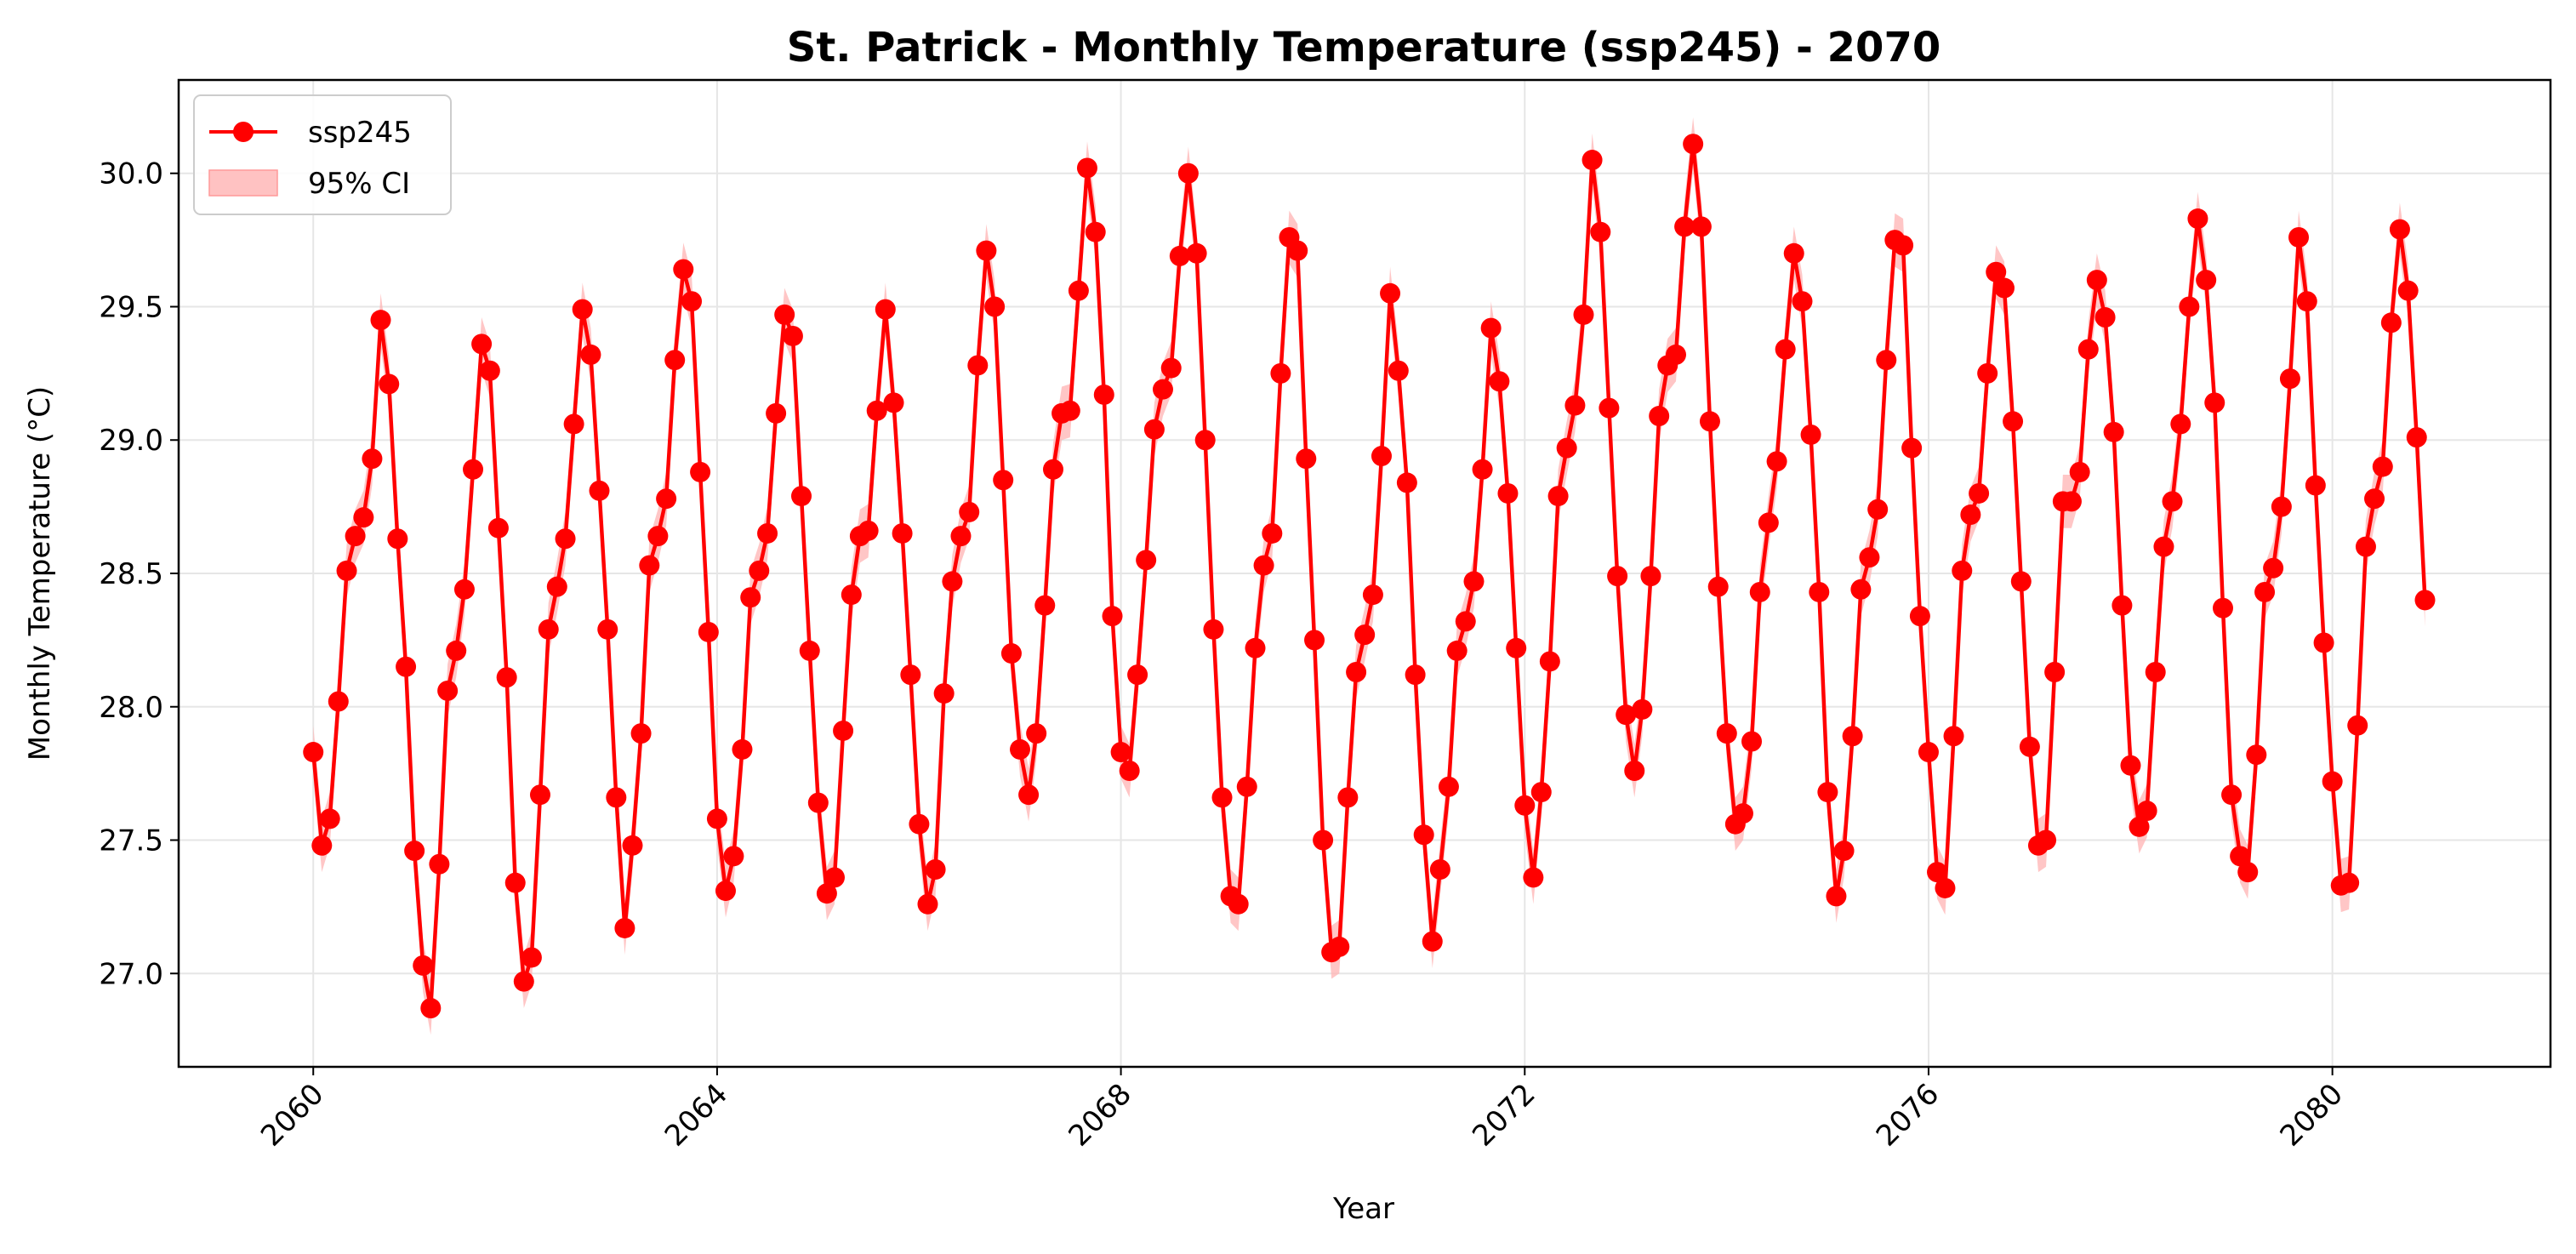 The width and height of the screenshot is (2576, 1254). What do you see at coordinates (322, 154) in the screenshot?
I see `legend: ssp245 95% CI` at bounding box center [322, 154].